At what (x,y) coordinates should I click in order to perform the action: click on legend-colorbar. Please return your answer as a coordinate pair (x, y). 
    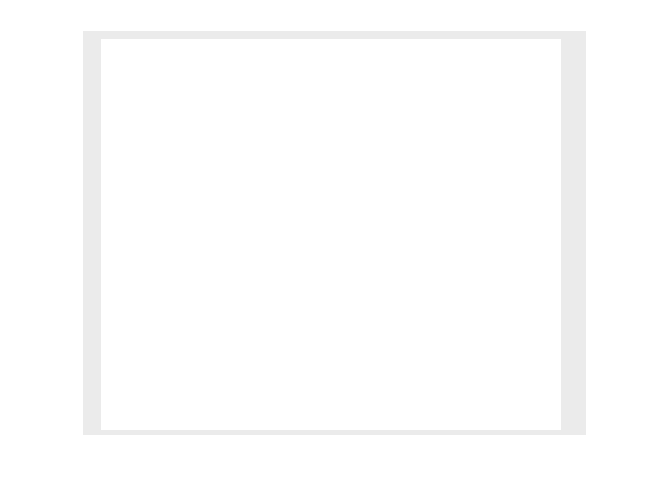
    Looking at the image, I should click on (609, 244).